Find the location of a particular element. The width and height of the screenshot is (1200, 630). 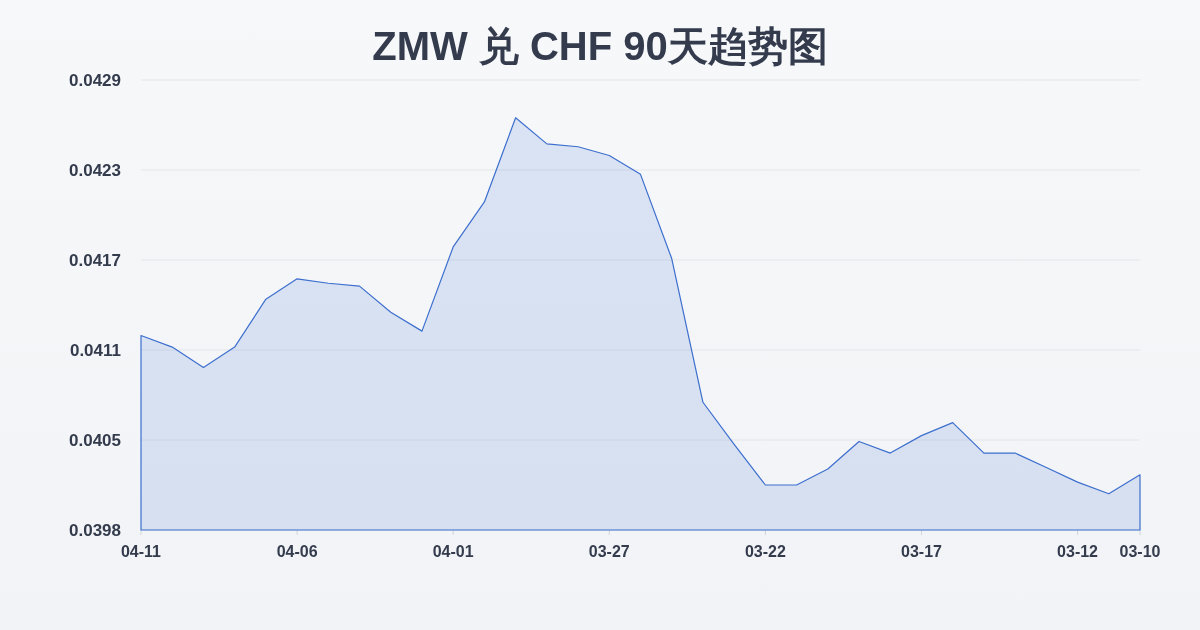

y-tick-label: 0.0398 is located at coordinates (95, 530).